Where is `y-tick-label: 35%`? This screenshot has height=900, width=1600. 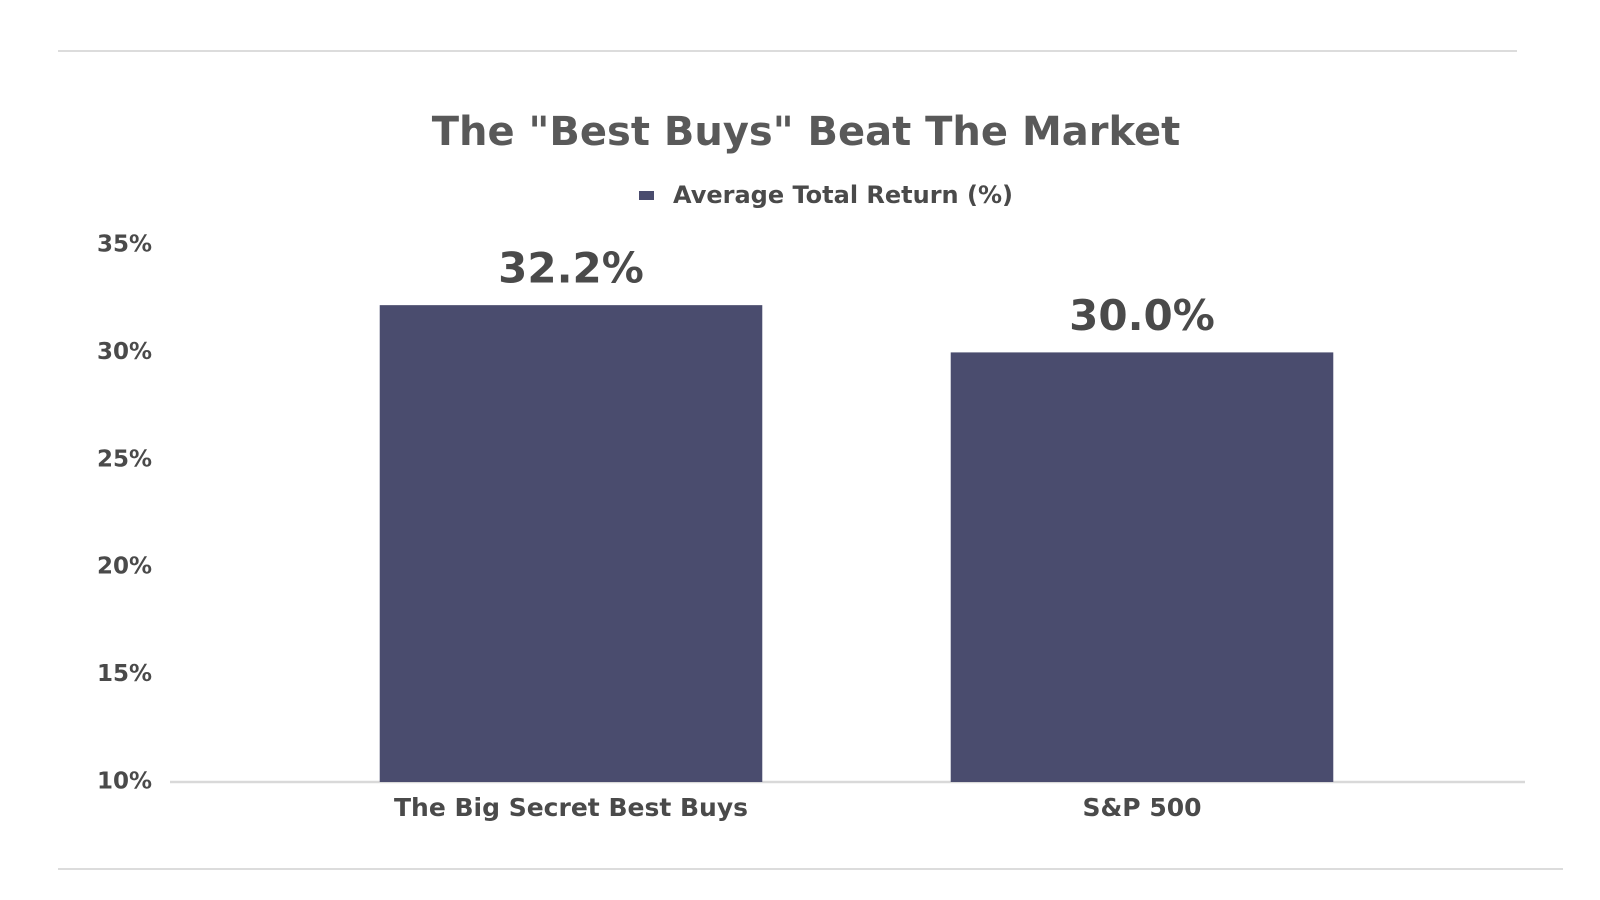 y-tick-label: 35% is located at coordinates (124, 245).